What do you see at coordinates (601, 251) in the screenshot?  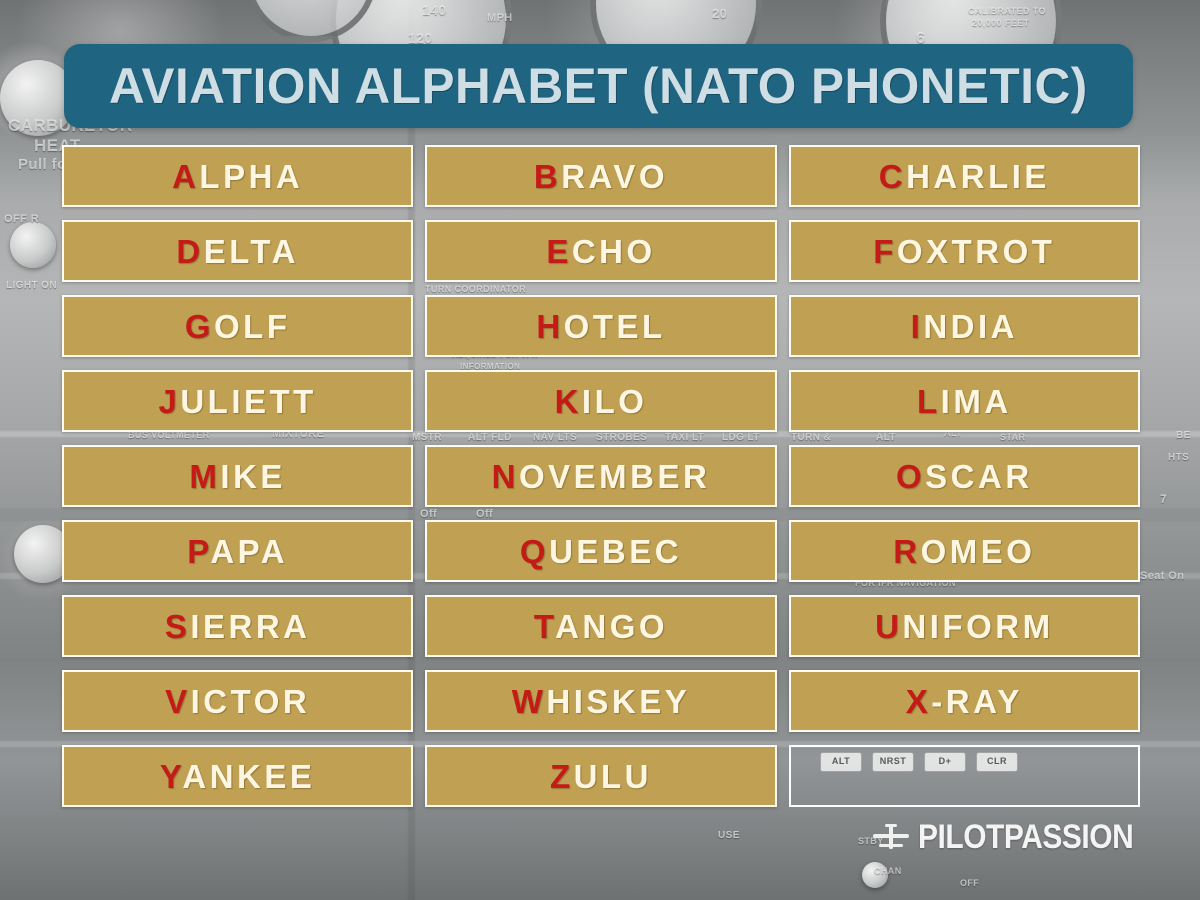 I see `alphabet-card: ECHO` at bounding box center [601, 251].